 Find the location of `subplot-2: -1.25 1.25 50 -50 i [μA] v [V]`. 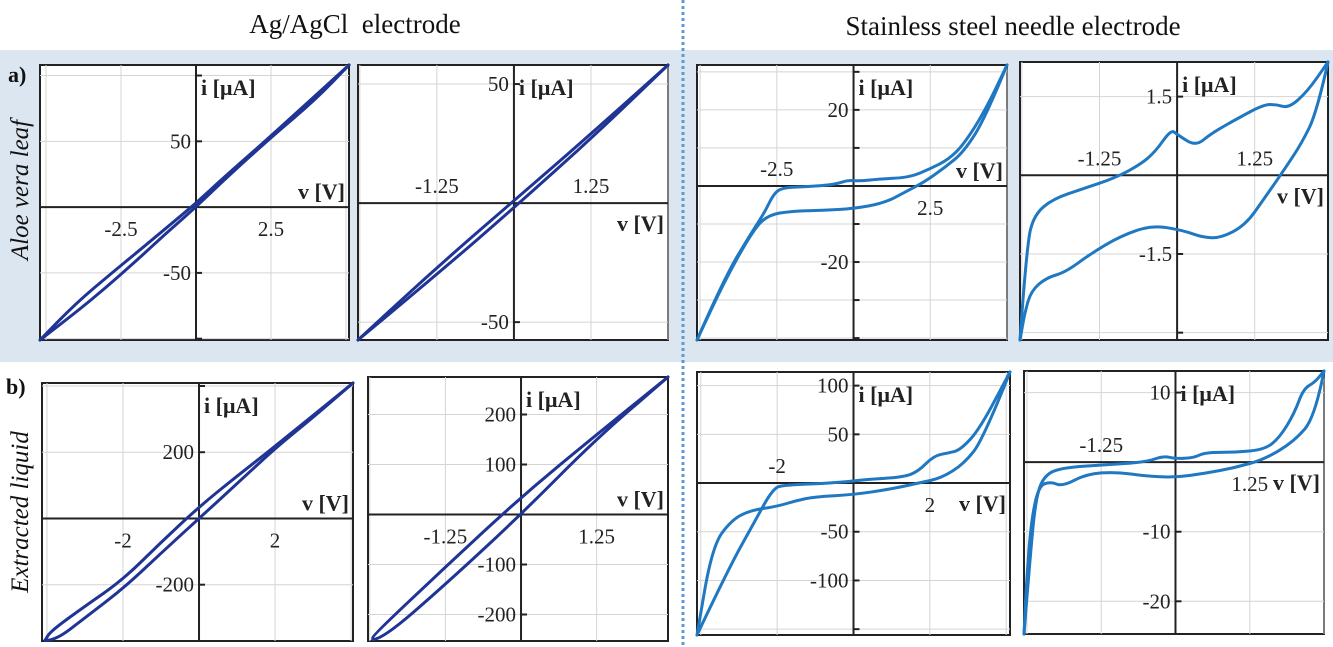

subplot-2: -1.25 1.25 50 -50 i [μA] v [V] is located at coordinates (513, 202).